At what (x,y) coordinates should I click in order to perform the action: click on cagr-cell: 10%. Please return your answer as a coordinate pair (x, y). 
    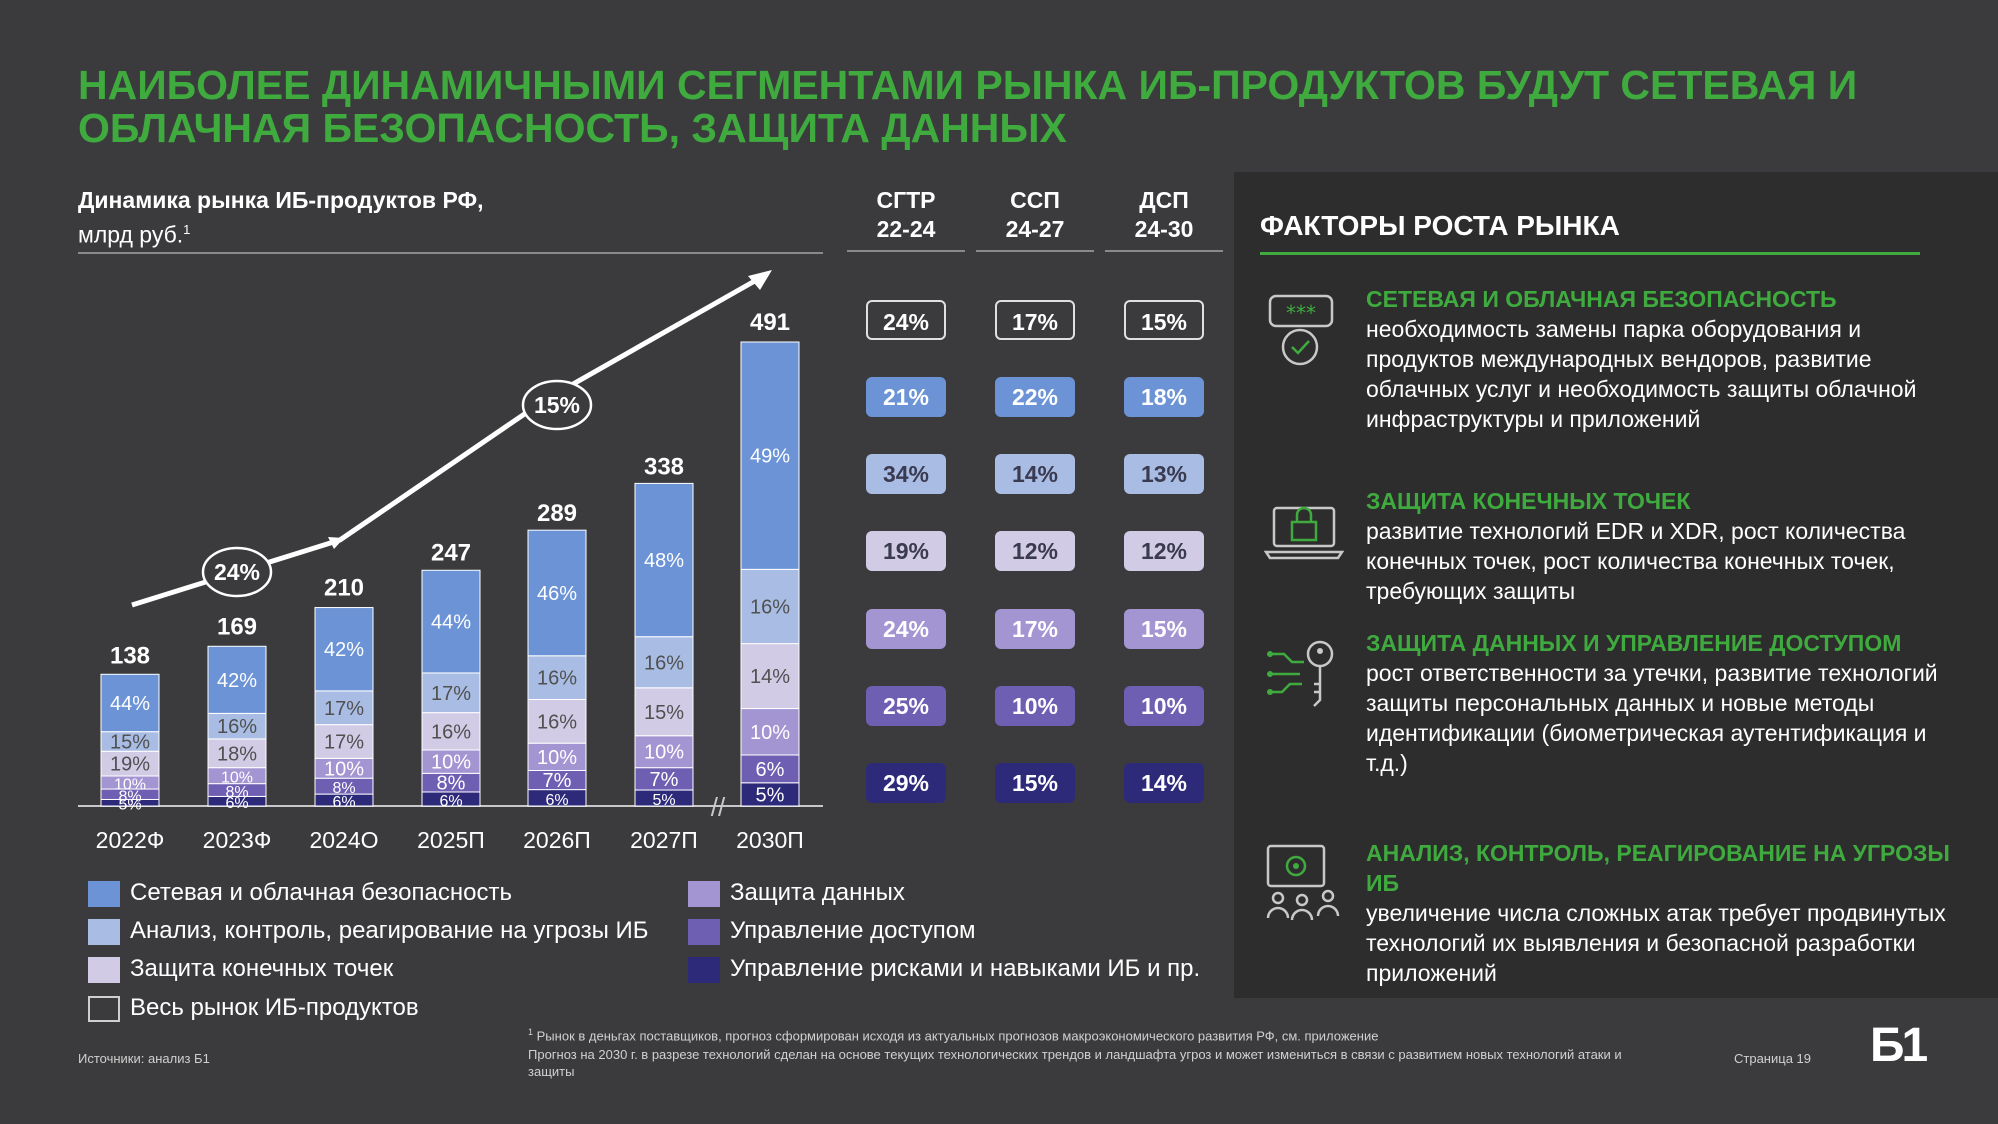
    Looking at the image, I should click on (1035, 706).